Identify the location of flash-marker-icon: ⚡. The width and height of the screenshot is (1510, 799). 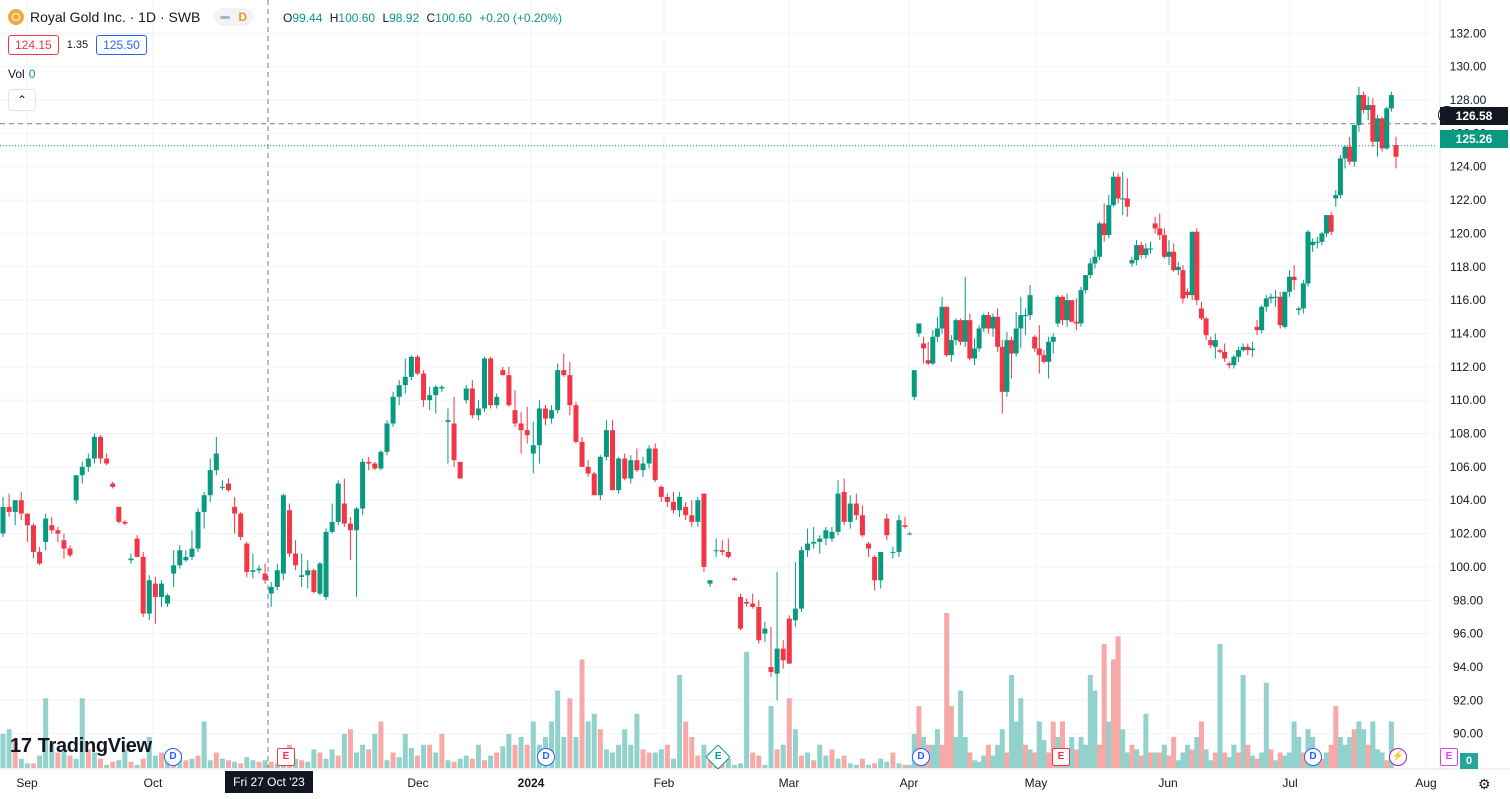
(1398, 757).